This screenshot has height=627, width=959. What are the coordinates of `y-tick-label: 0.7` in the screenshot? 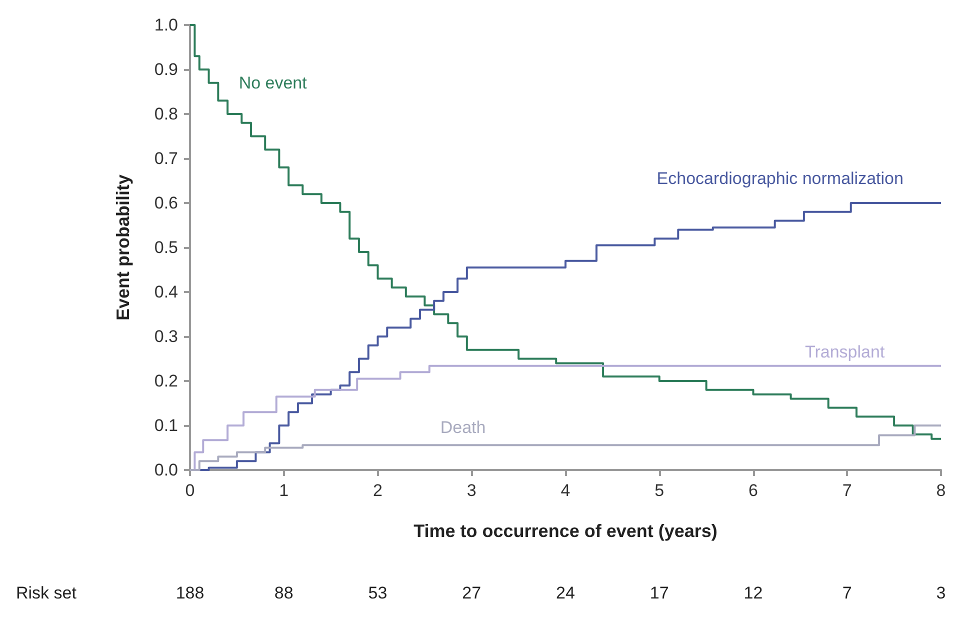 It's located at (166, 158).